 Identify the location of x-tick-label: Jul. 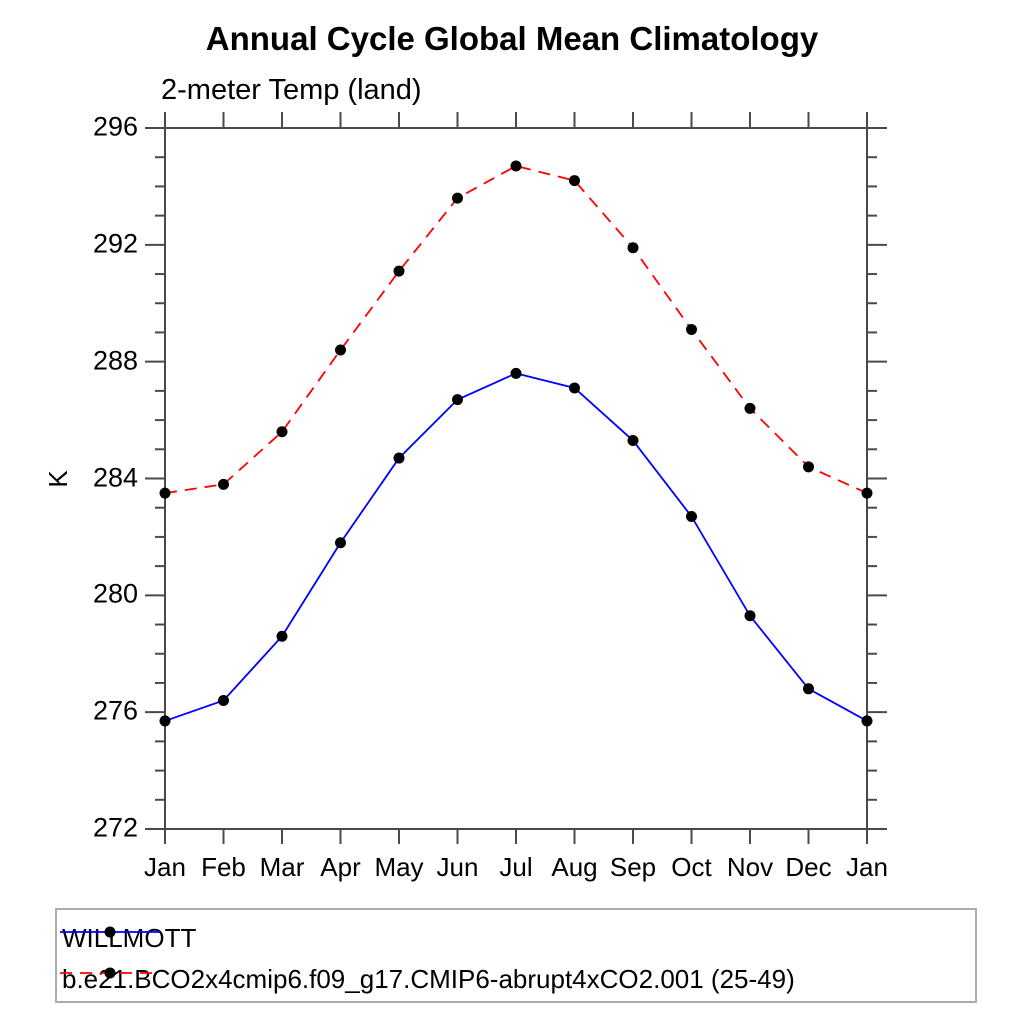
(516, 867).